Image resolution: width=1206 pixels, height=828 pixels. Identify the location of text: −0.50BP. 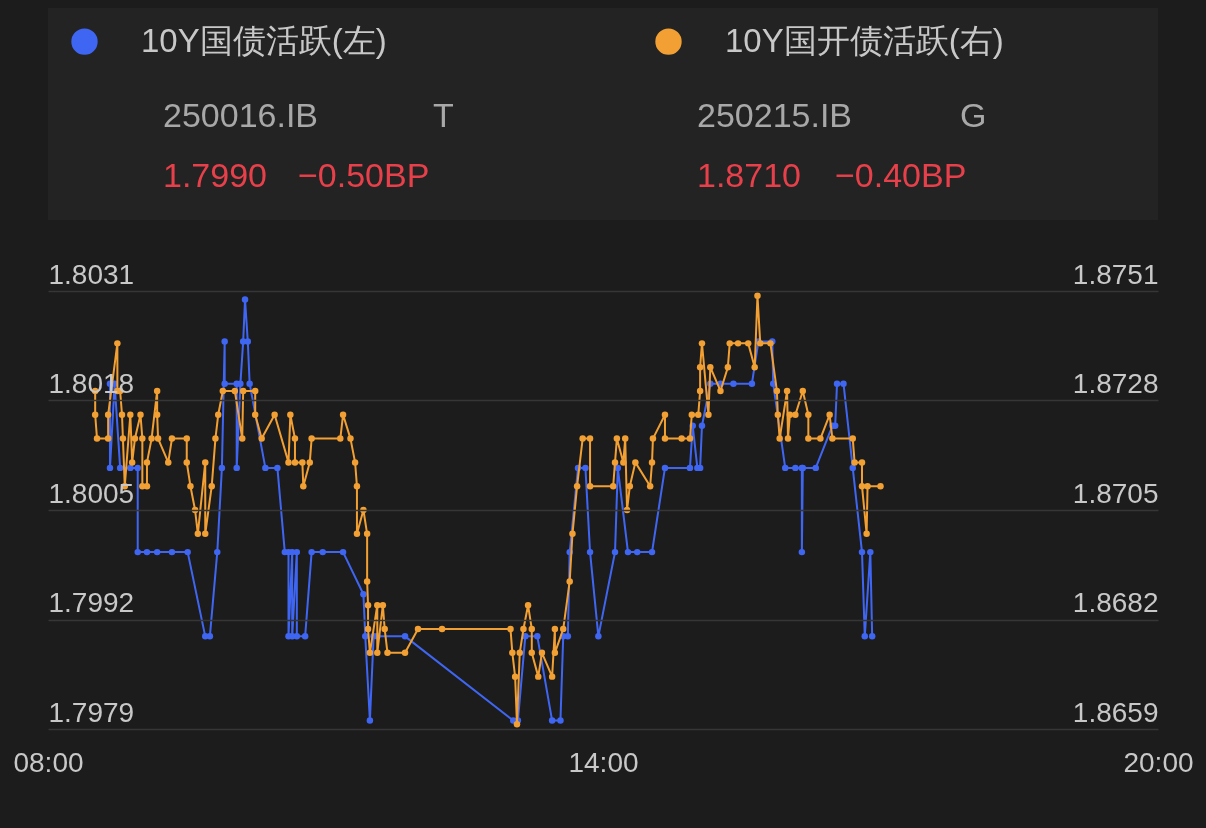
(364, 175).